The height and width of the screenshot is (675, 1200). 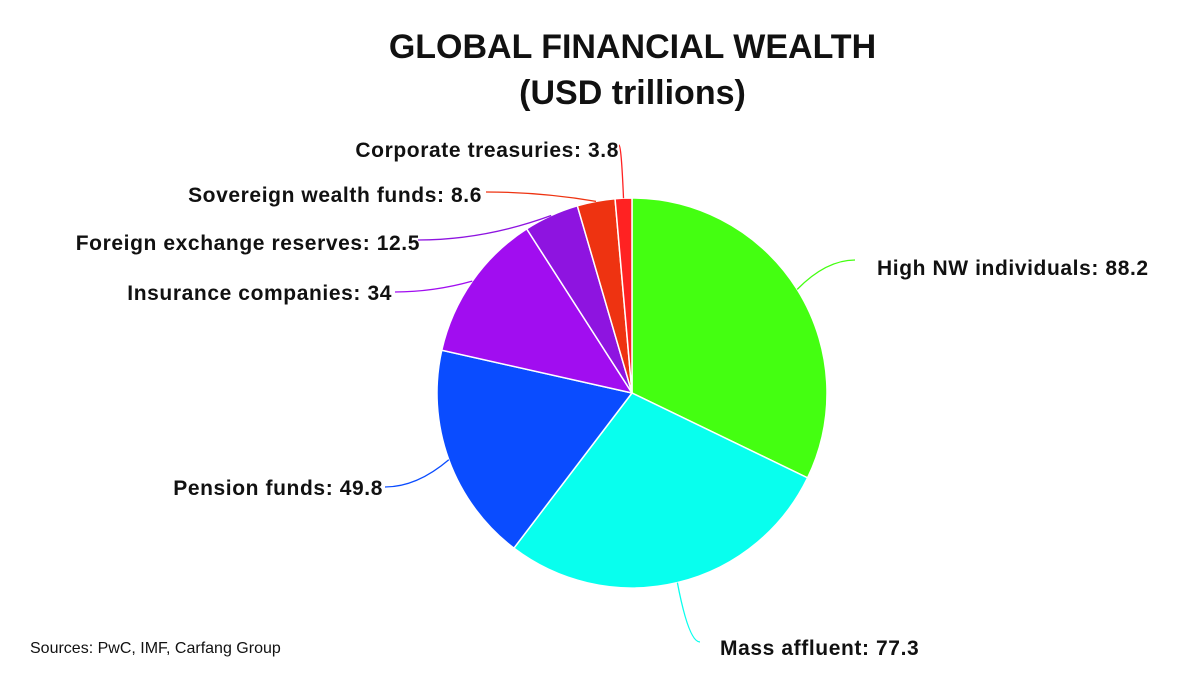 What do you see at coordinates (537, 311) in the screenshot?
I see `pie-slice-insurance-companies` at bounding box center [537, 311].